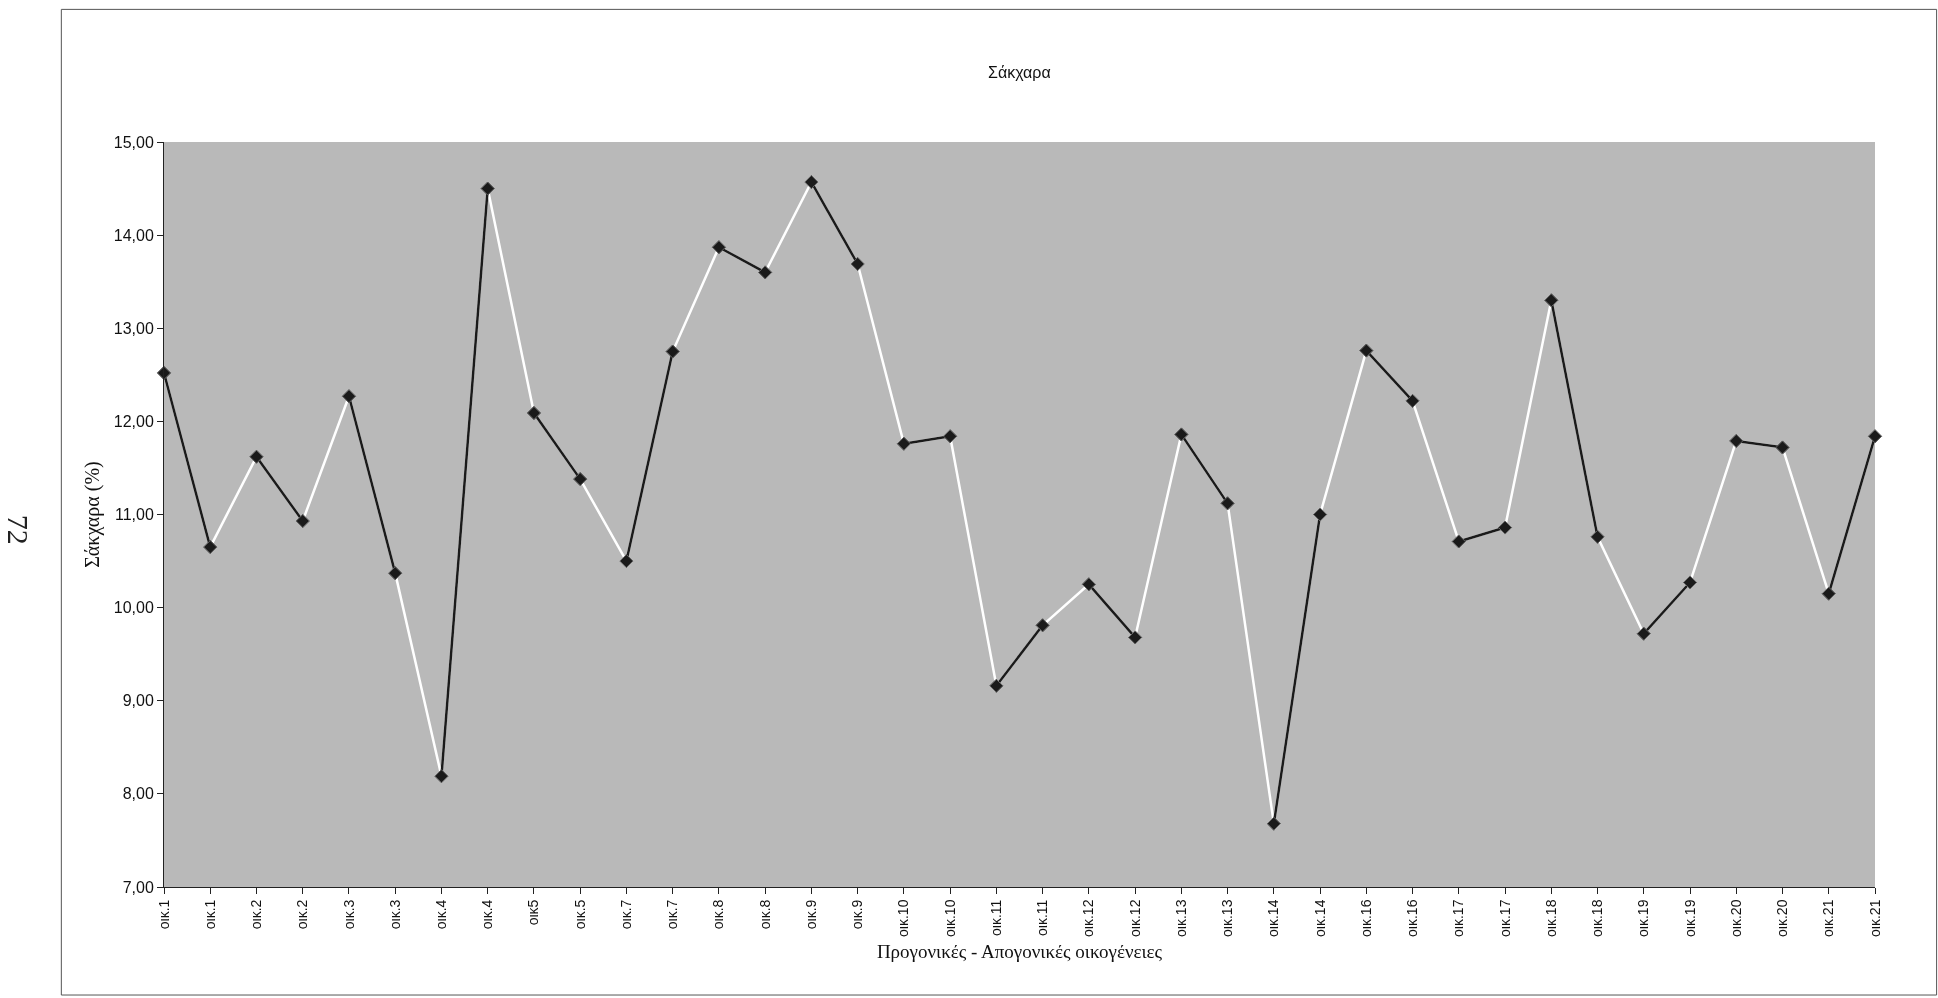 Image resolution: width=1938 pixels, height=998 pixels. Describe the element at coordinates (18, 529) in the screenshot. I see `text: 72` at that location.